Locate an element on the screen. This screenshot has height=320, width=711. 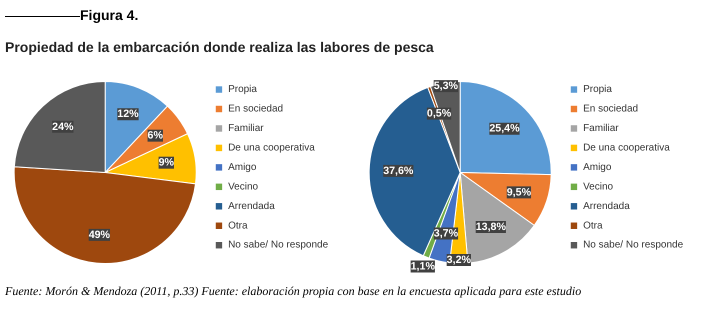
data-label: 25,4% is located at coordinates (504, 128).